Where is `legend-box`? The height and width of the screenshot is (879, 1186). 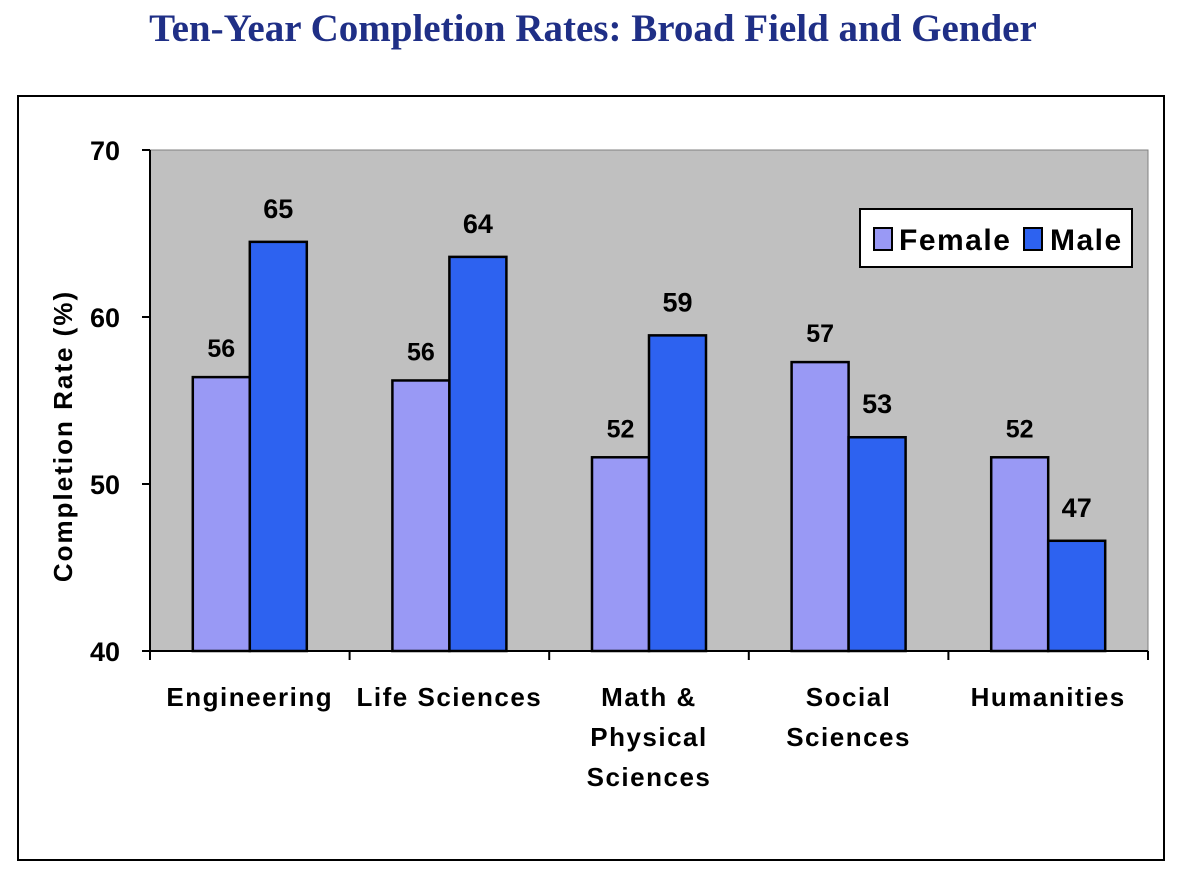
legend-box is located at coordinates (996, 238).